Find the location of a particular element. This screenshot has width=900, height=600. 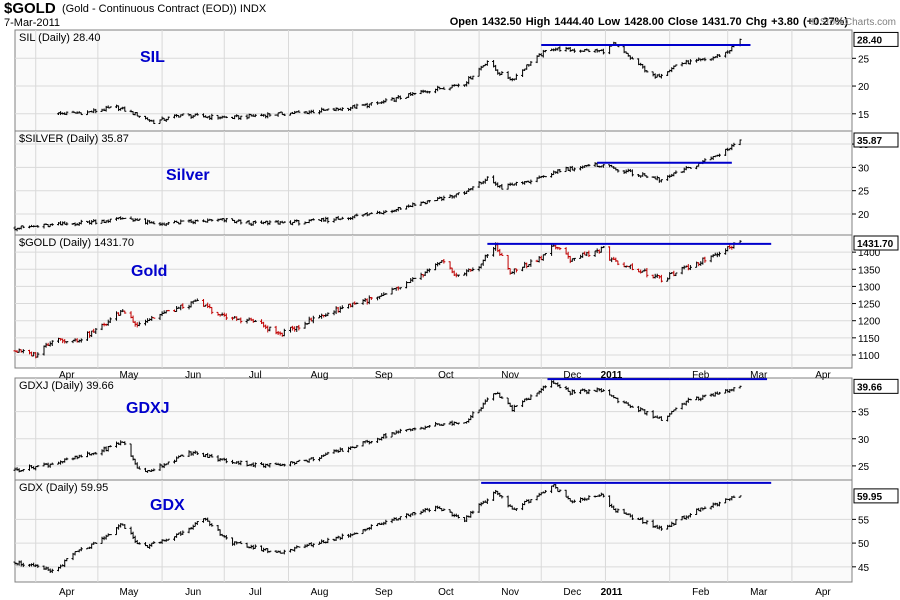

y-tick-label: 1400 is located at coordinates (869, 253).